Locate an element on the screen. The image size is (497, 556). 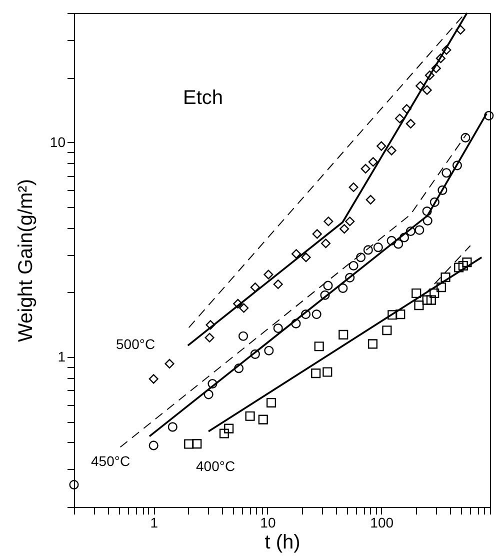
x-tick-label: 10 is located at coordinates (268, 522).